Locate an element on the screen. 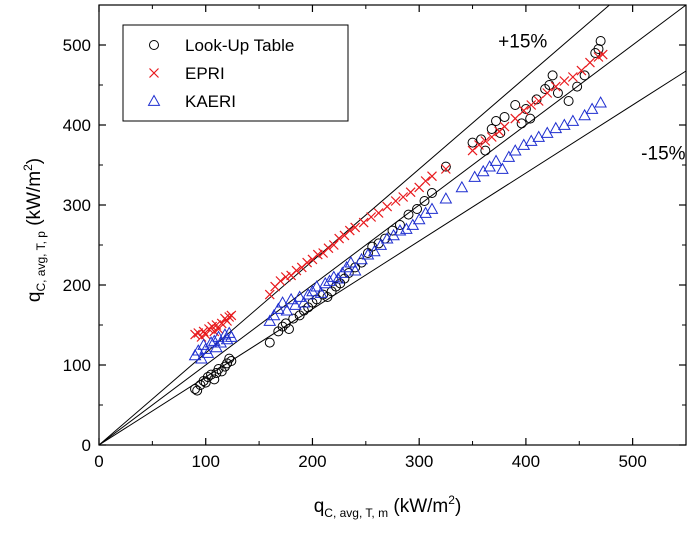  line-annotations: +15% -15% is located at coordinates (591, 97).